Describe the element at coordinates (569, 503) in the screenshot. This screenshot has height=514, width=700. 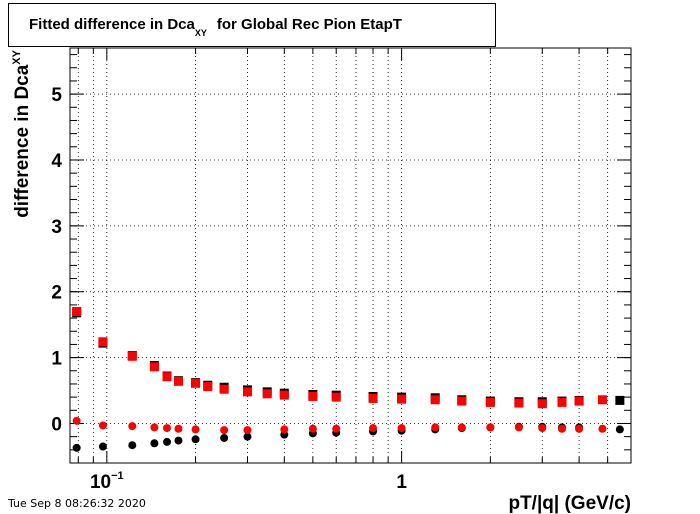
I see `x-axis-label: pT/|q| (GeV/c)` at that location.